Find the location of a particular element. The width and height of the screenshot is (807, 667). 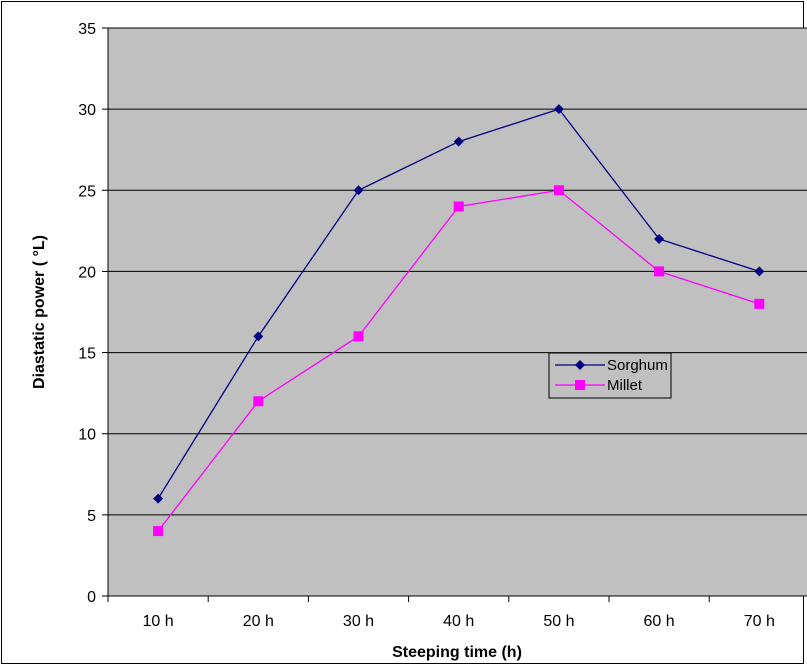

y-axis-ticks: 0 5 10 15 20 25 30 35 is located at coordinates (93, 313).